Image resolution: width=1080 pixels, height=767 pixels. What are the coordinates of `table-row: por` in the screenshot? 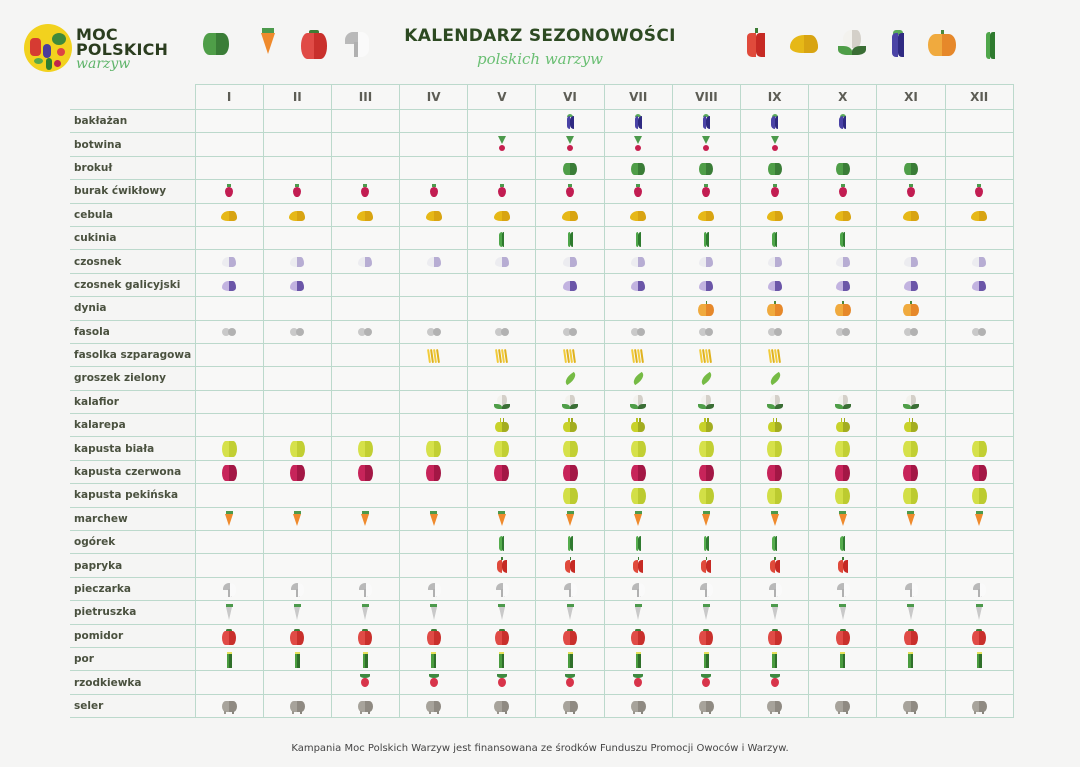 It's located at (542, 659).